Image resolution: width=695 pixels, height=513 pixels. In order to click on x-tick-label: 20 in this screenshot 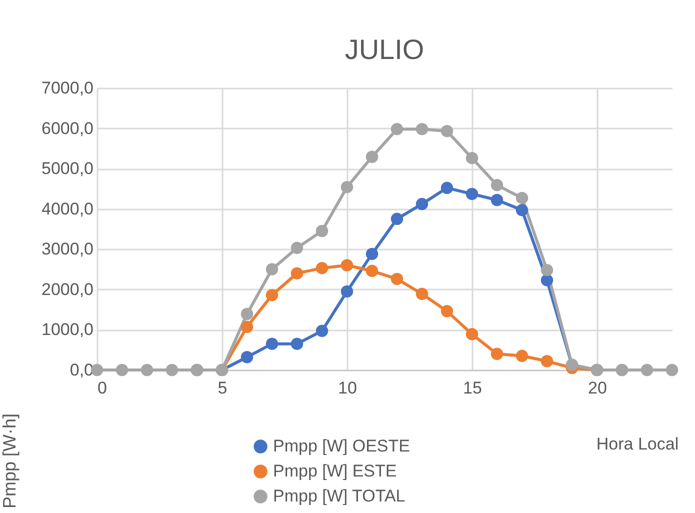, I will do `click(597, 388)`.